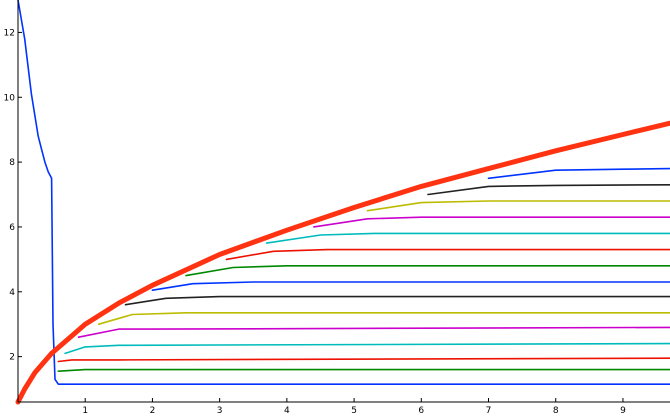 This screenshot has width=670, height=416. I want to click on x-tick-label: 6, so click(421, 411).